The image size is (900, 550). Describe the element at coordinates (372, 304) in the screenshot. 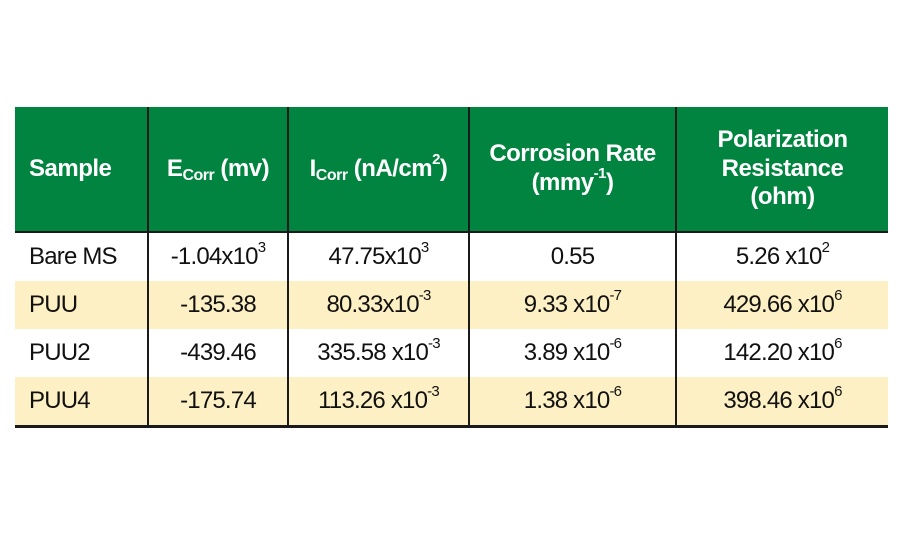

I see `cell-value: 80.33x10` at that location.